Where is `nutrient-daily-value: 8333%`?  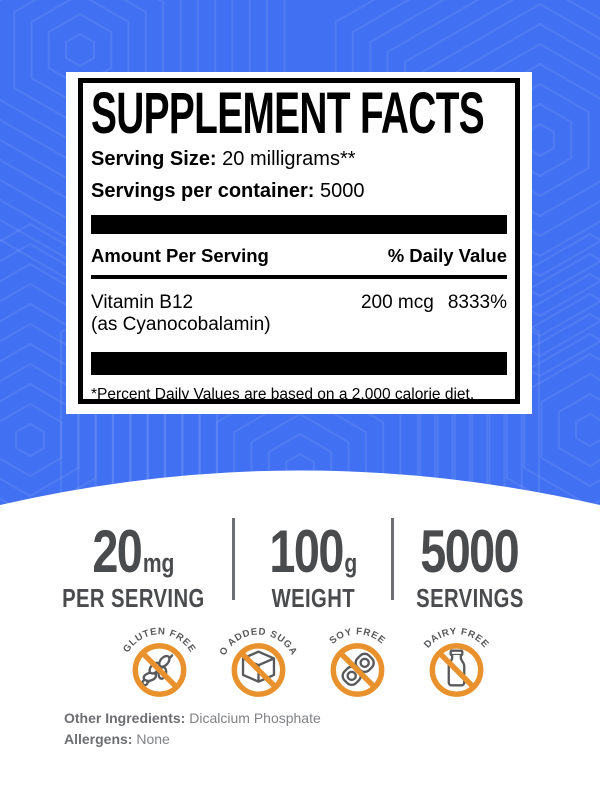
nutrient-daily-value: 8333% is located at coordinates (477, 303).